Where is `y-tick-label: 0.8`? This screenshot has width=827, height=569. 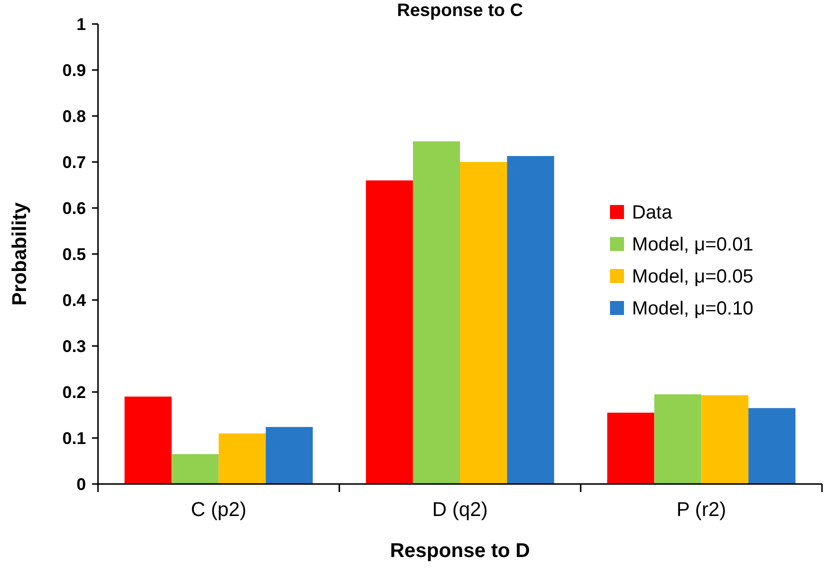
y-tick-label: 0.8 is located at coordinates (74, 116).